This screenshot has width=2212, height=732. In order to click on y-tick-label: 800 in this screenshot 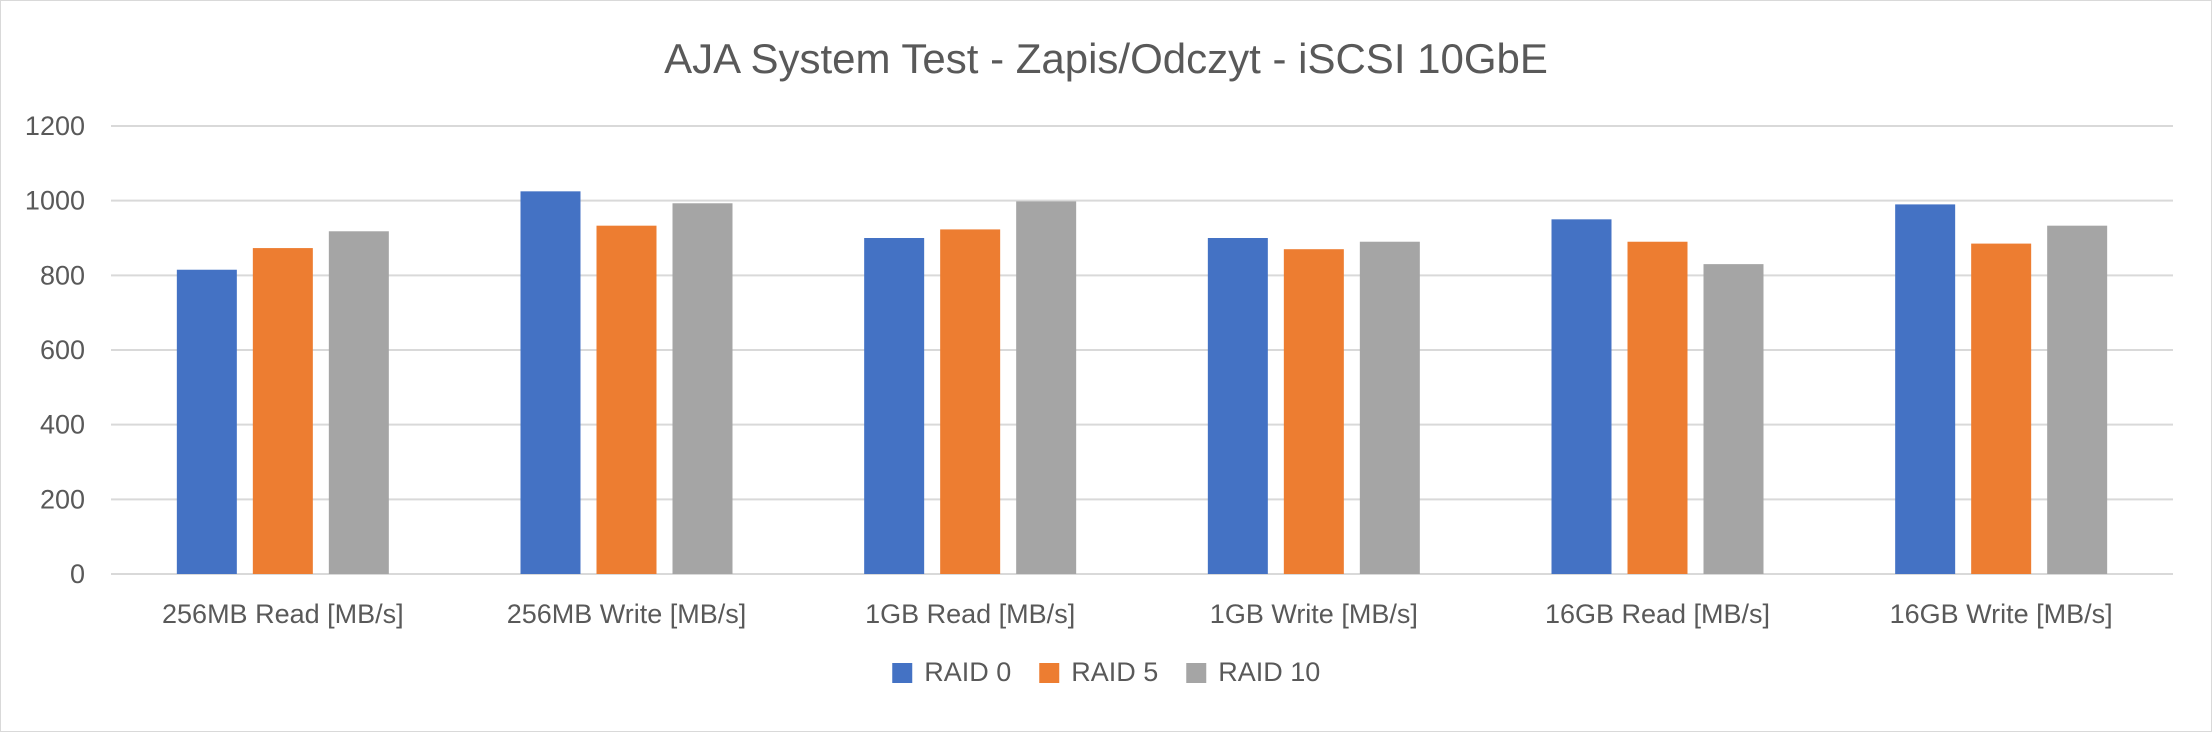, I will do `click(62, 275)`.